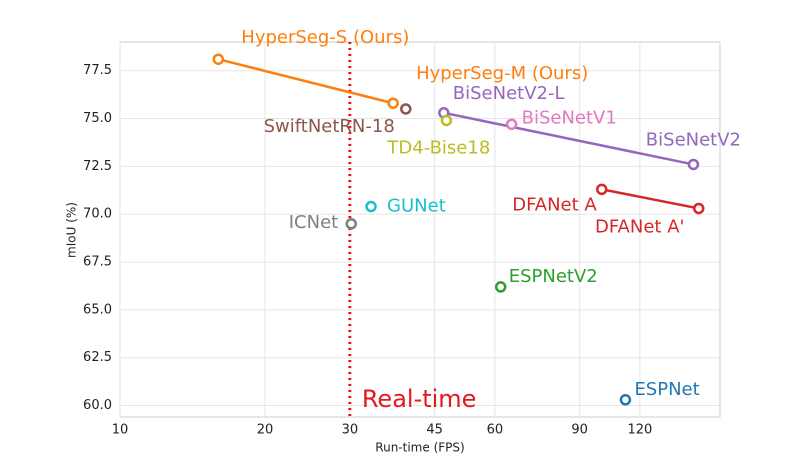 This screenshot has width=812, height=456. I want to click on x-tick-label: 30, so click(350, 430).